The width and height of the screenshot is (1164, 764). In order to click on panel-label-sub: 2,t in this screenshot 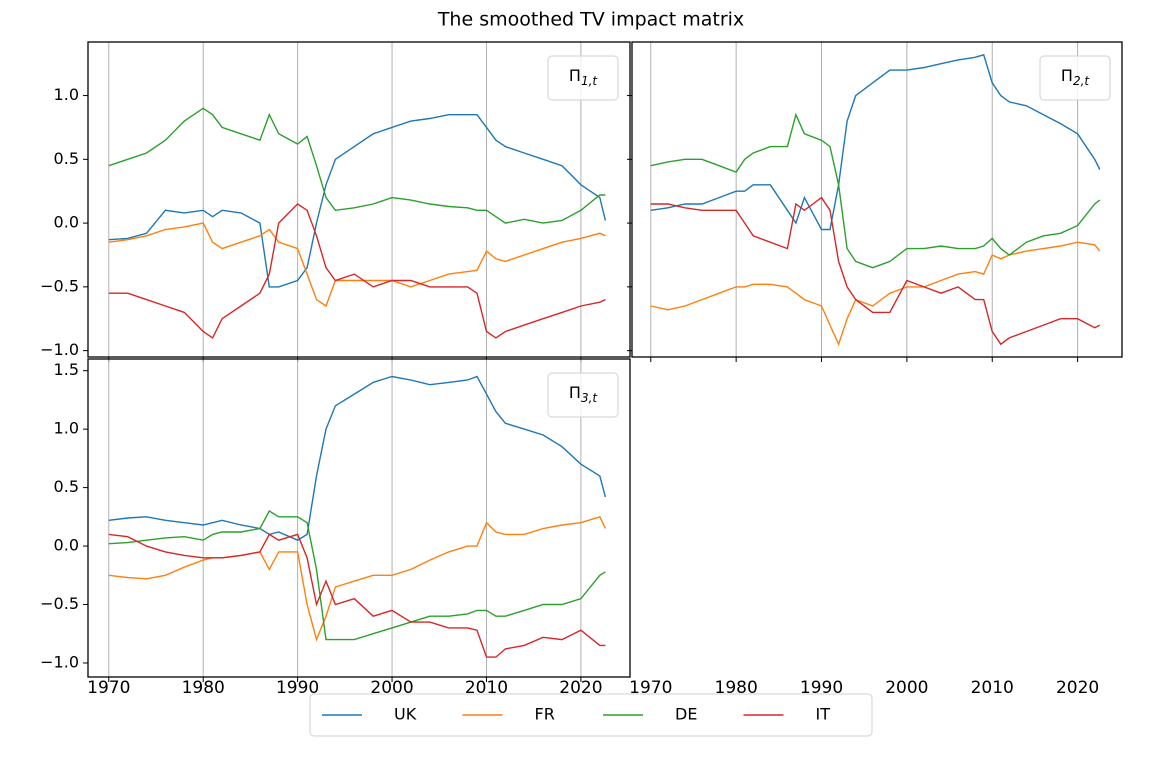, I will do `click(1081, 81)`.